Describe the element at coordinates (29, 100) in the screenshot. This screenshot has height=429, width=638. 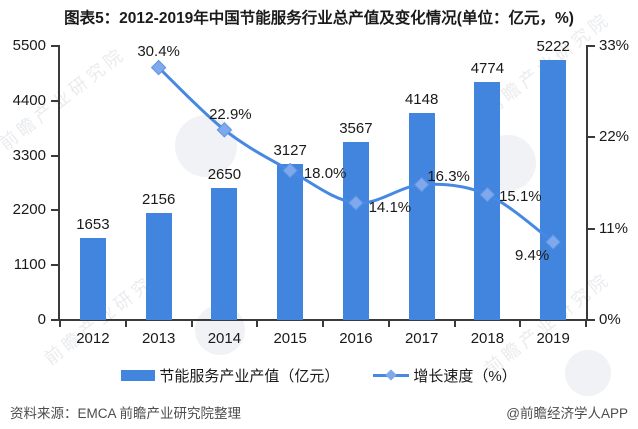
I see `y-axis-tick-label: 4400` at that location.